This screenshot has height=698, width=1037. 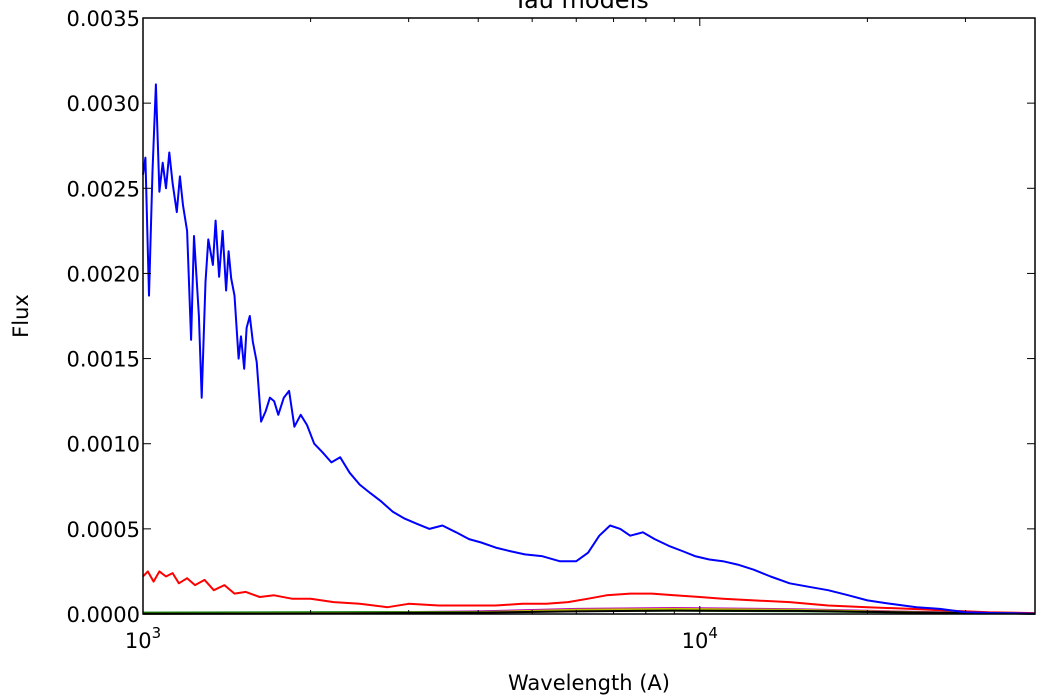 What do you see at coordinates (589, 683) in the screenshot?
I see `x-axis-label: Wavelength (A)` at bounding box center [589, 683].